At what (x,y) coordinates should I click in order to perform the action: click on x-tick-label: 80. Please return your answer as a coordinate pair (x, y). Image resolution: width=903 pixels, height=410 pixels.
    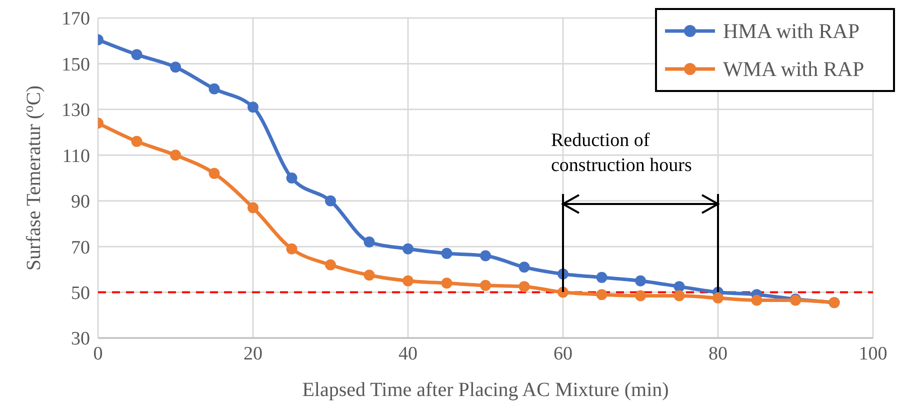
    Looking at the image, I should click on (718, 353).